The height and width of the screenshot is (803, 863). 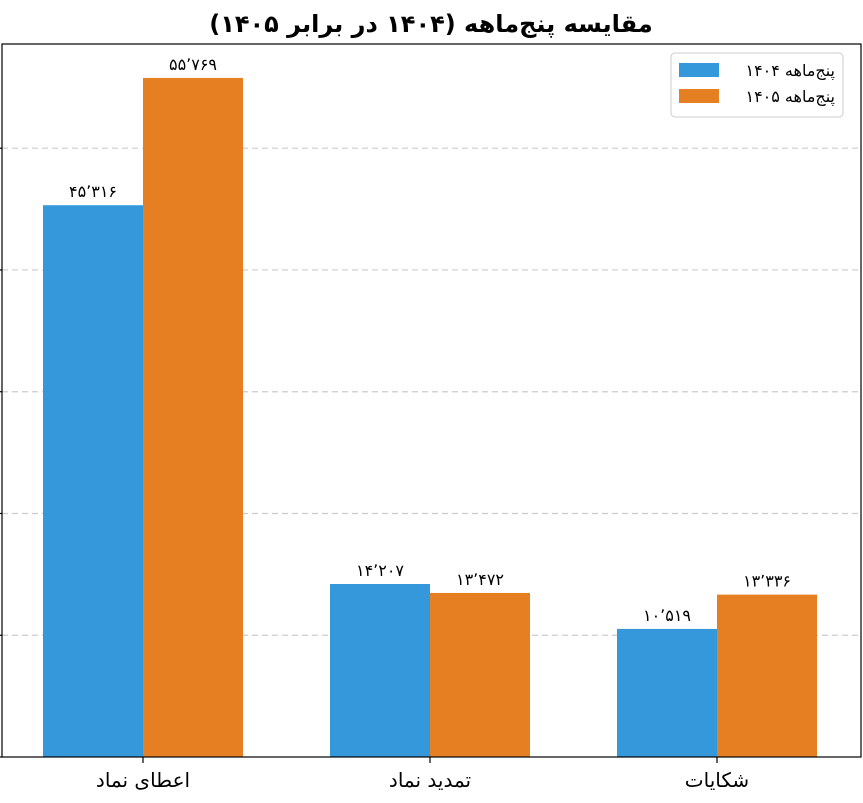 What do you see at coordinates (380, 570) in the screenshot?
I see `data-label: ۱۴٬۲۰۷` at bounding box center [380, 570].